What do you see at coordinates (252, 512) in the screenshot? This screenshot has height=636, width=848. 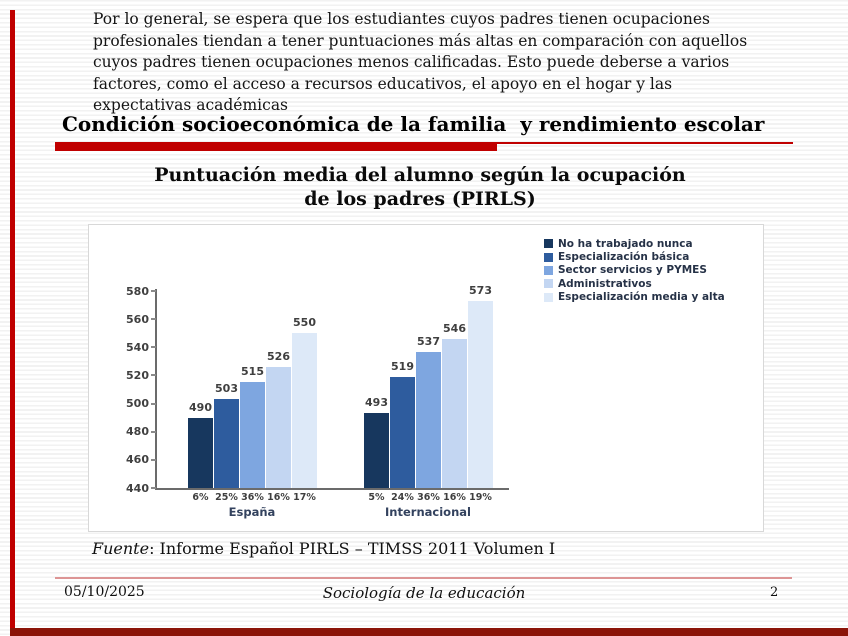 I see `category-label: España` at bounding box center [252, 512].